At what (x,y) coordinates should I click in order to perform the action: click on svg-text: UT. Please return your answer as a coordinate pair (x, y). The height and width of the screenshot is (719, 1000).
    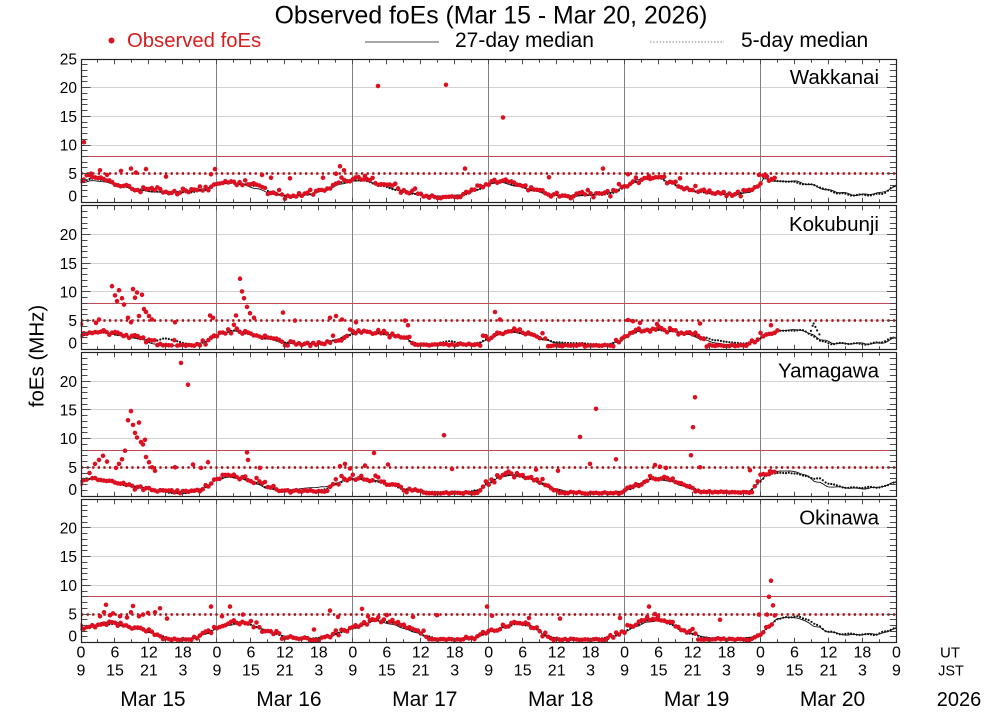
    Looking at the image, I should click on (950, 653).